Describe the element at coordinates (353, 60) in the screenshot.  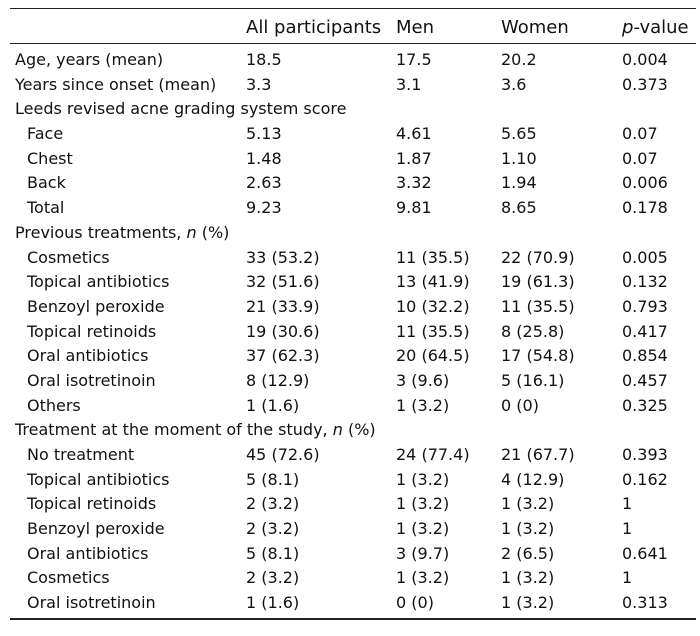
I see `table-row: Age, years (mean) 18.5 17.5 20.2 0.004` at that location.